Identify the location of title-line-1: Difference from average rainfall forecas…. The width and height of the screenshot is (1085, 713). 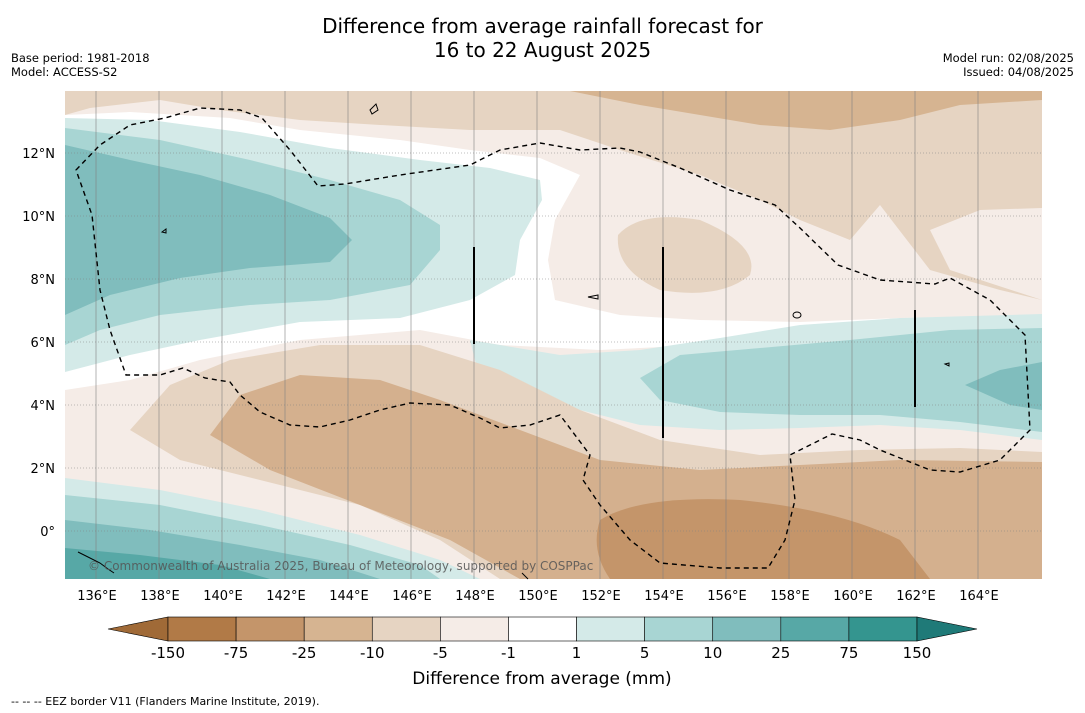
(542, 26).